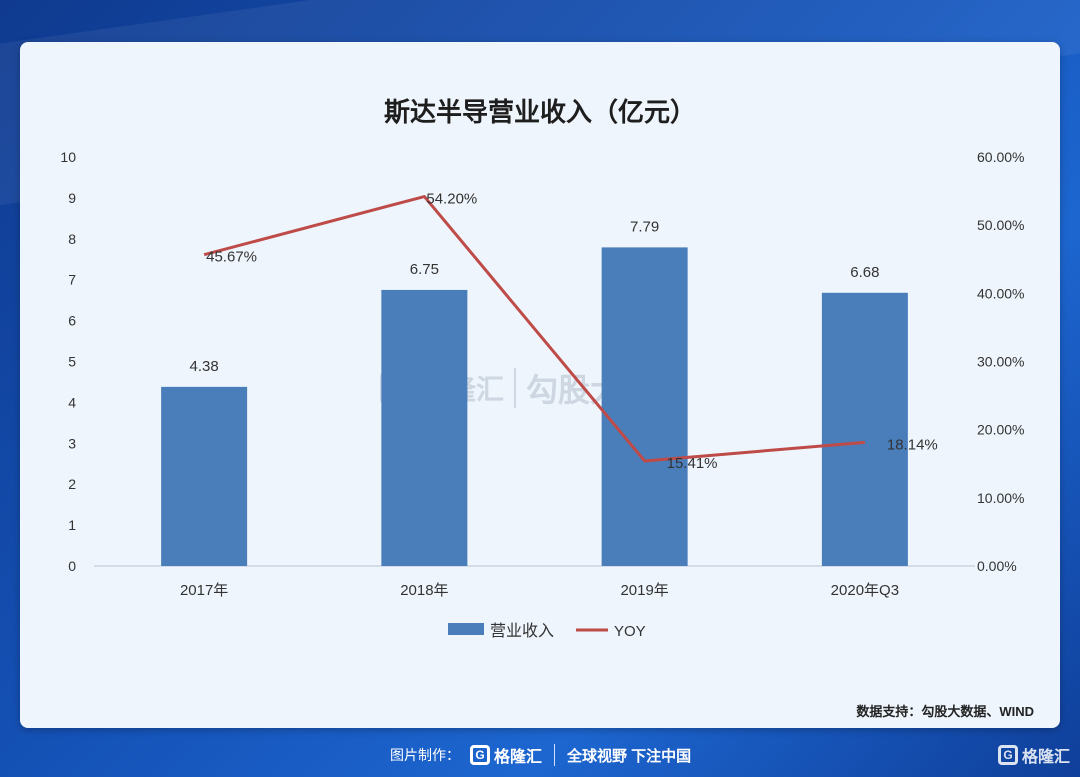 The height and width of the screenshot is (777, 1080). I want to click on watermark-divider, so click(515, 388).